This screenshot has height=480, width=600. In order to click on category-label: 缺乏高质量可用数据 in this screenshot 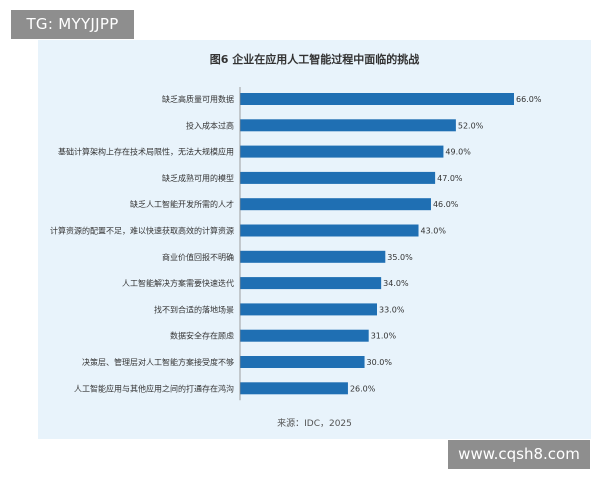, I will do `click(198, 99)`.